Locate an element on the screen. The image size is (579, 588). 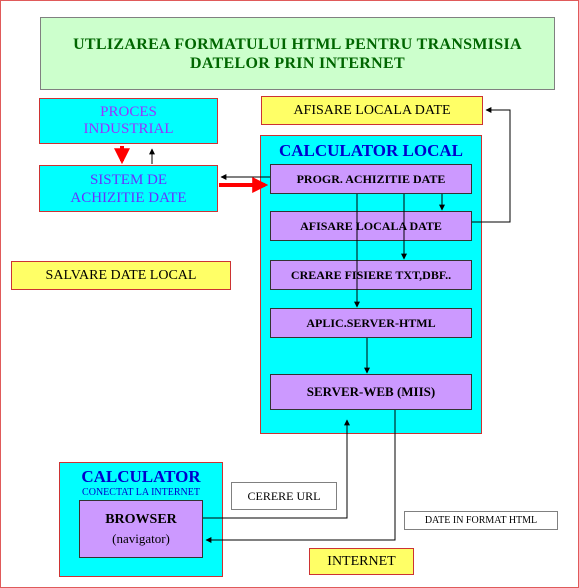
sistem-line-1: SISTEM DE is located at coordinates (128, 179).